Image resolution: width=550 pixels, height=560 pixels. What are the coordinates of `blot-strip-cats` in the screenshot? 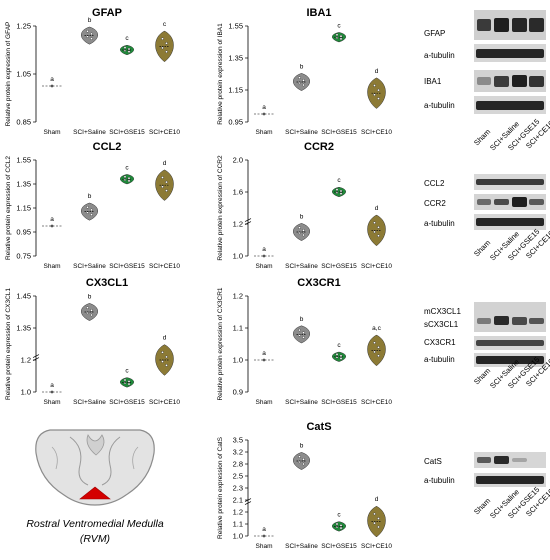 It's located at (510, 460).